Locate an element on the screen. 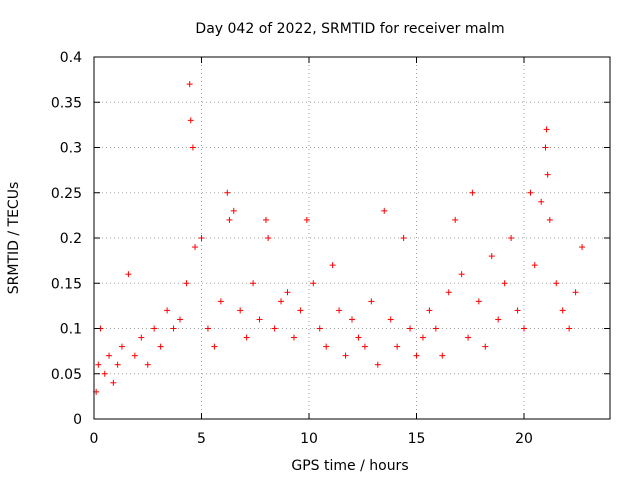 This screenshot has height=480, width=640. y-tick-label: 0.3 is located at coordinates (71, 149).